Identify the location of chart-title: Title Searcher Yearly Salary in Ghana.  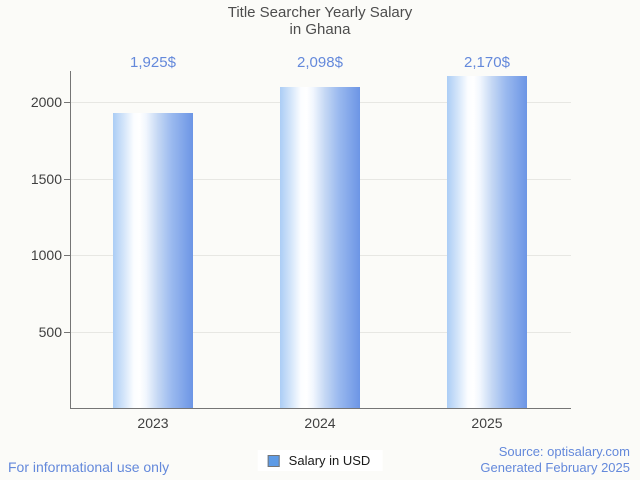
(320, 21).